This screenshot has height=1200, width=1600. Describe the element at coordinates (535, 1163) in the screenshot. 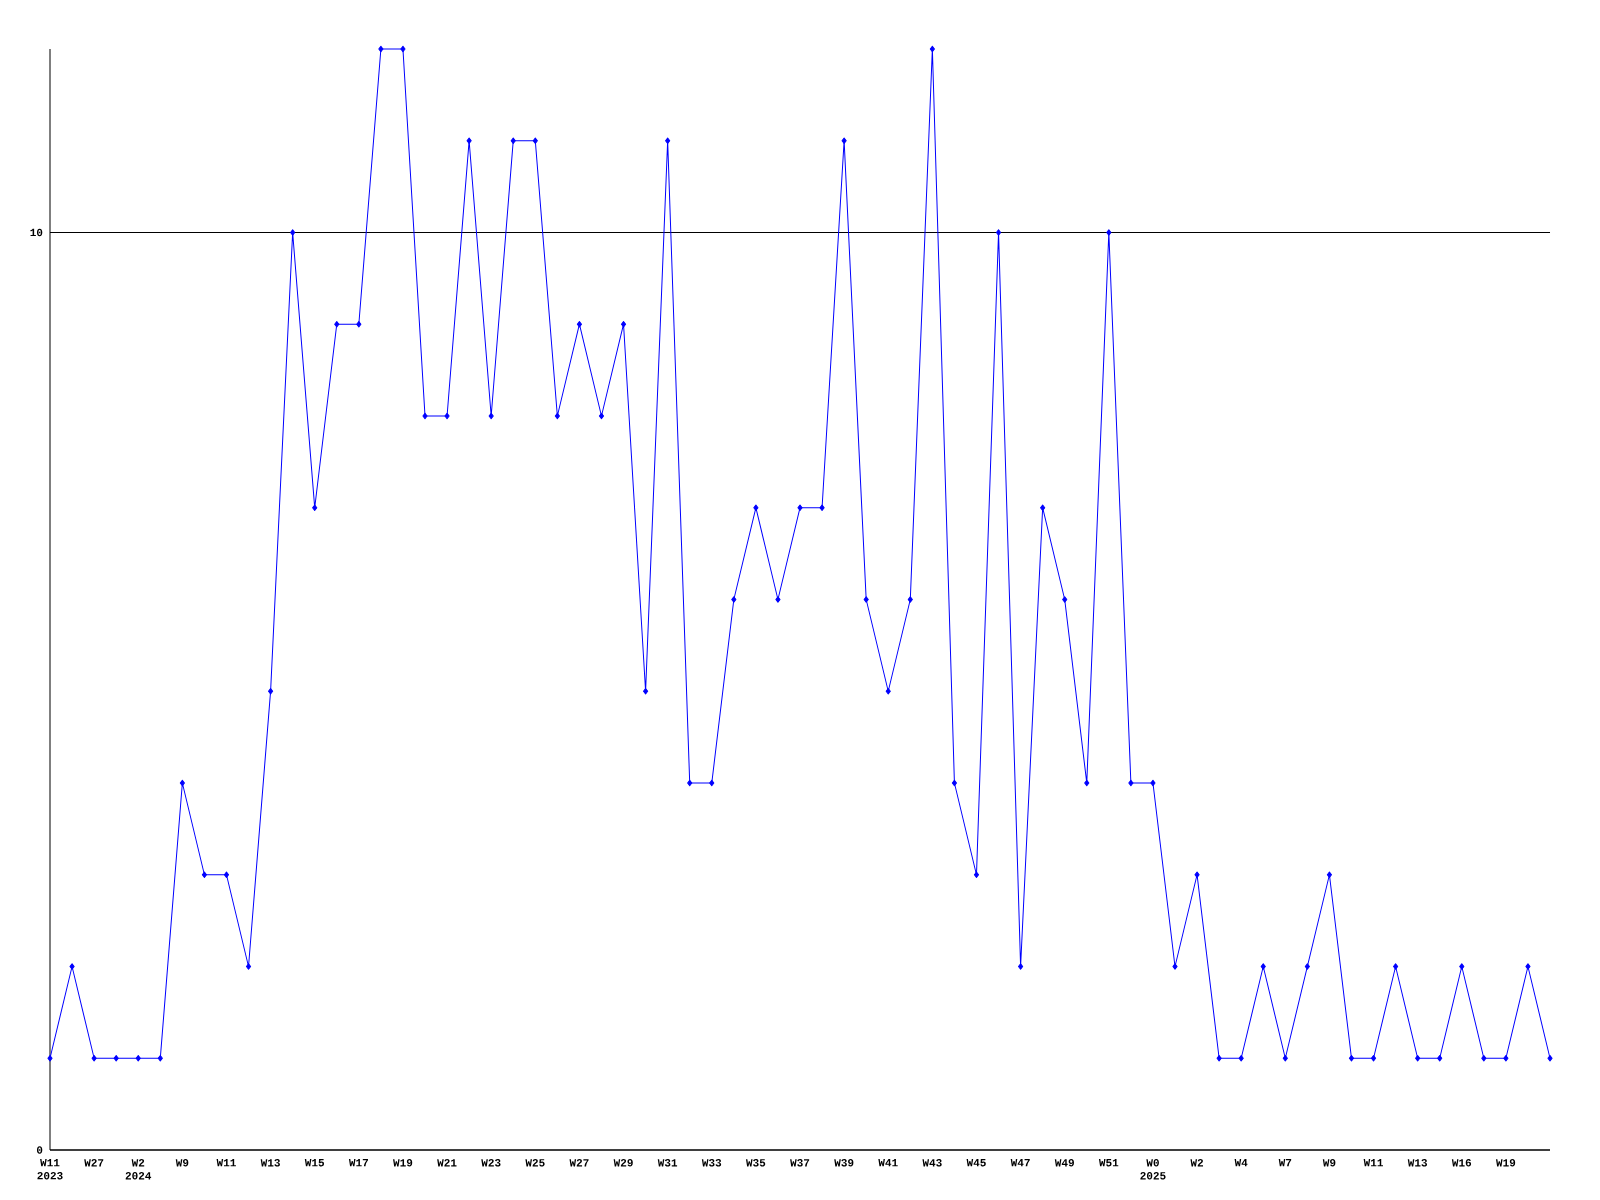

I see `x-tick-label: W25` at that location.